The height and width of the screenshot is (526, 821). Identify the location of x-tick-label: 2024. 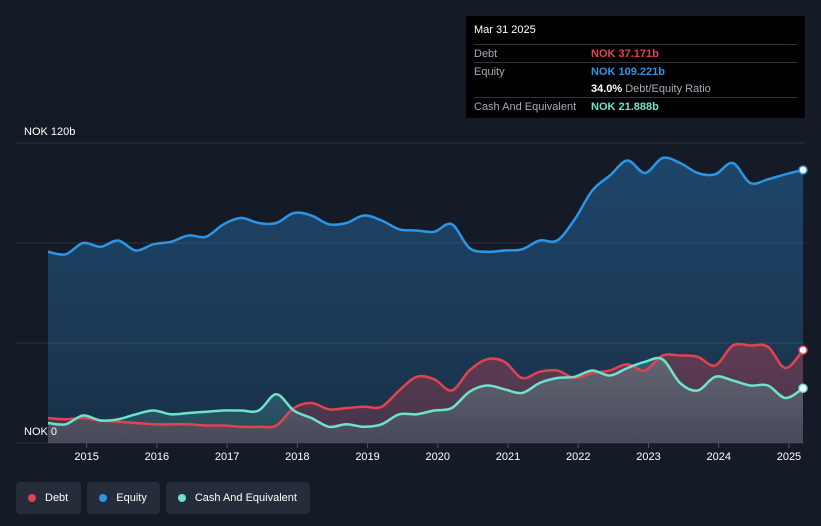
(718, 457).